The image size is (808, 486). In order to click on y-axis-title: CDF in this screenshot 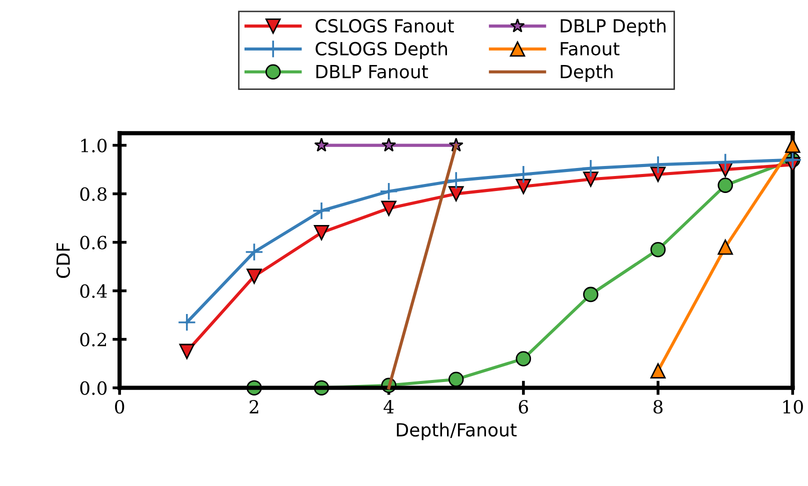, I will do `click(63, 260)`.